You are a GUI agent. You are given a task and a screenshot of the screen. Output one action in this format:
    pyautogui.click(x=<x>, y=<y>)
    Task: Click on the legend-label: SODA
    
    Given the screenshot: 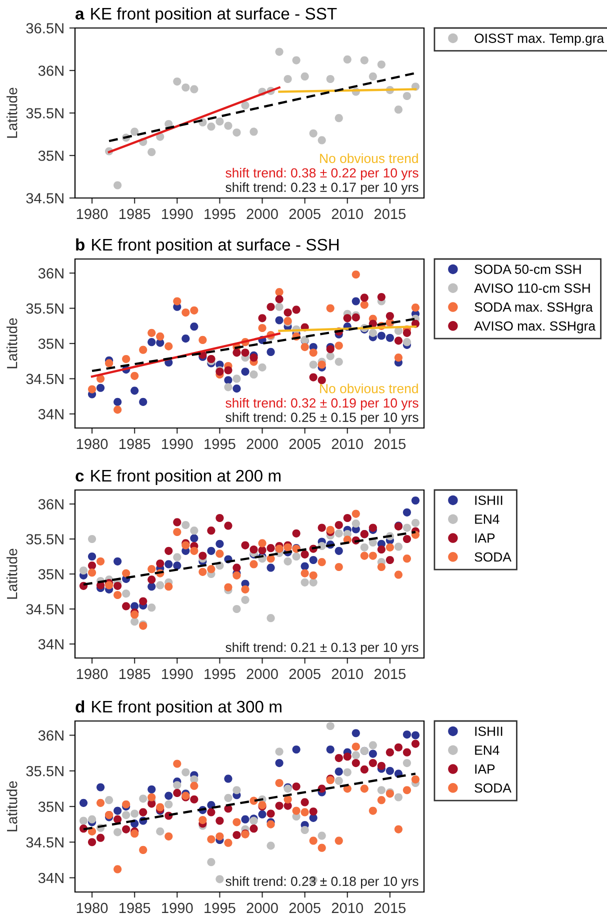 What is the action you would take?
    pyautogui.click(x=493, y=788)
    